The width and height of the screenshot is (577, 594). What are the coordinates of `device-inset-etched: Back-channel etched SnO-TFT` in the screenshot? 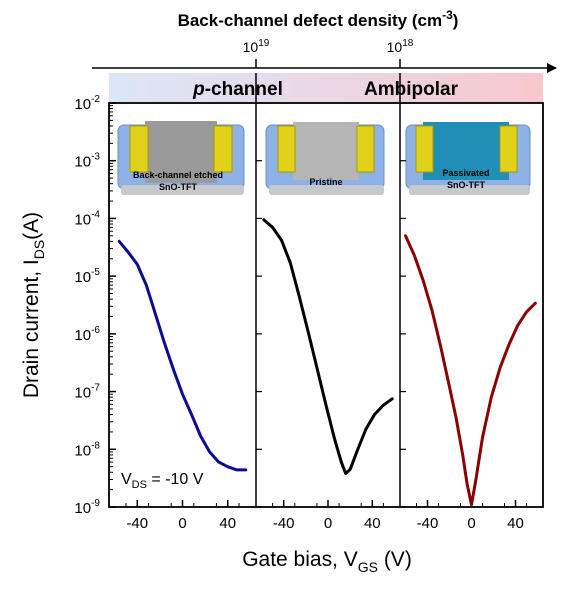 It's located at (181, 158).